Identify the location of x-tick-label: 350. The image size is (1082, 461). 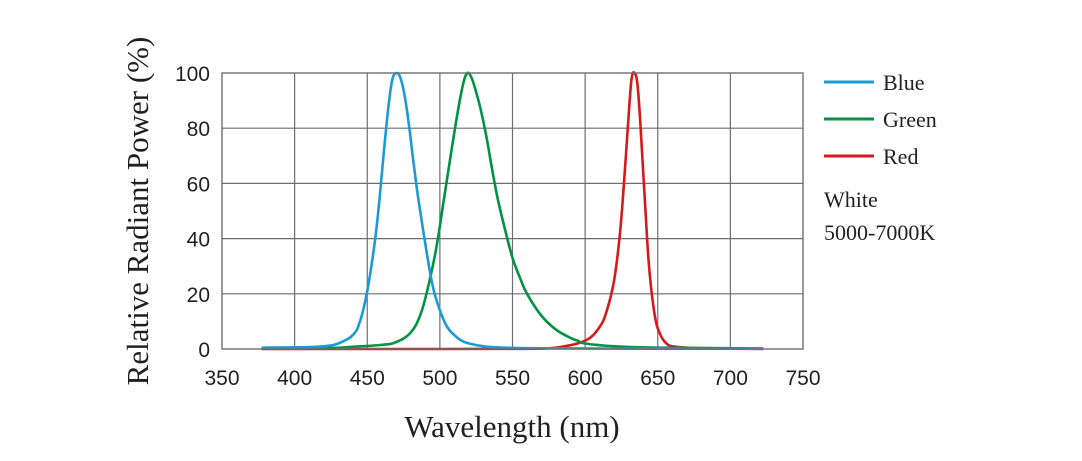
(221, 378).